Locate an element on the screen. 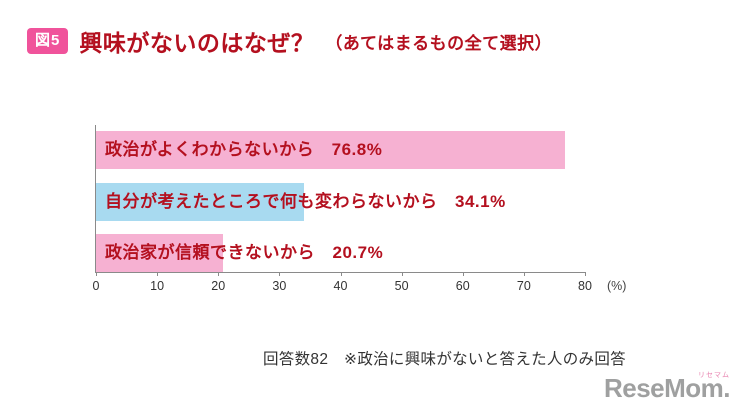 This screenshot has width=750, height=416. resemom-logo-katakana: リセマム is located at coordinates (714, 375).